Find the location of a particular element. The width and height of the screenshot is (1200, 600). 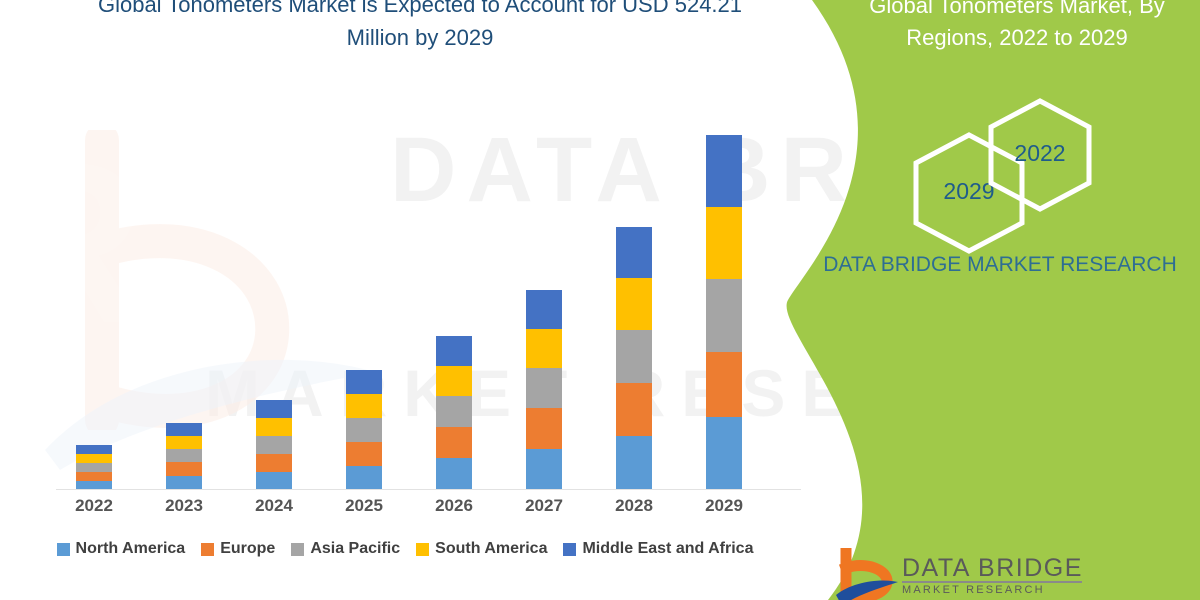

bar-column-2022 is located at coordinates (94, 467).